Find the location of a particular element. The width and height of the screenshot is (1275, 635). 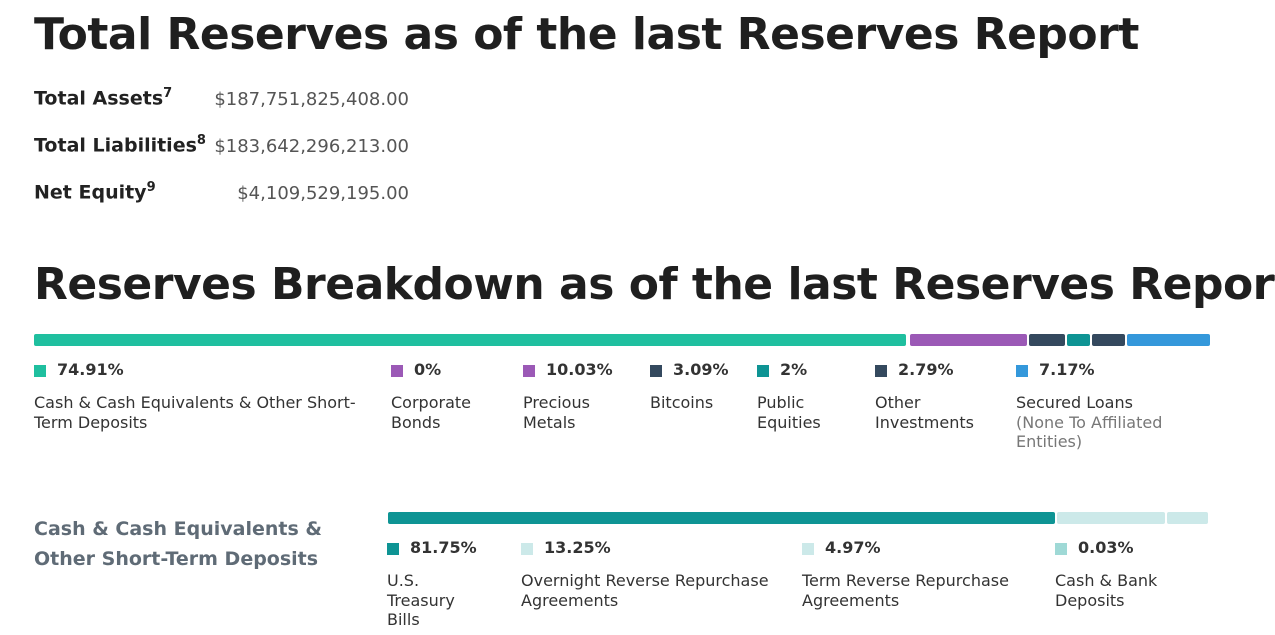

legend-label: Precious Metals is located at coordinates (556, 412).